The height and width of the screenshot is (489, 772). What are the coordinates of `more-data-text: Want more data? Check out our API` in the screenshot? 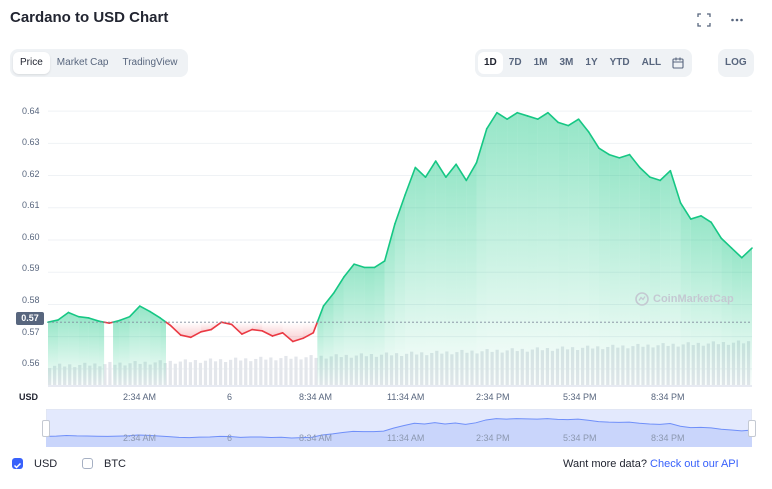 It's located at (651, 464).